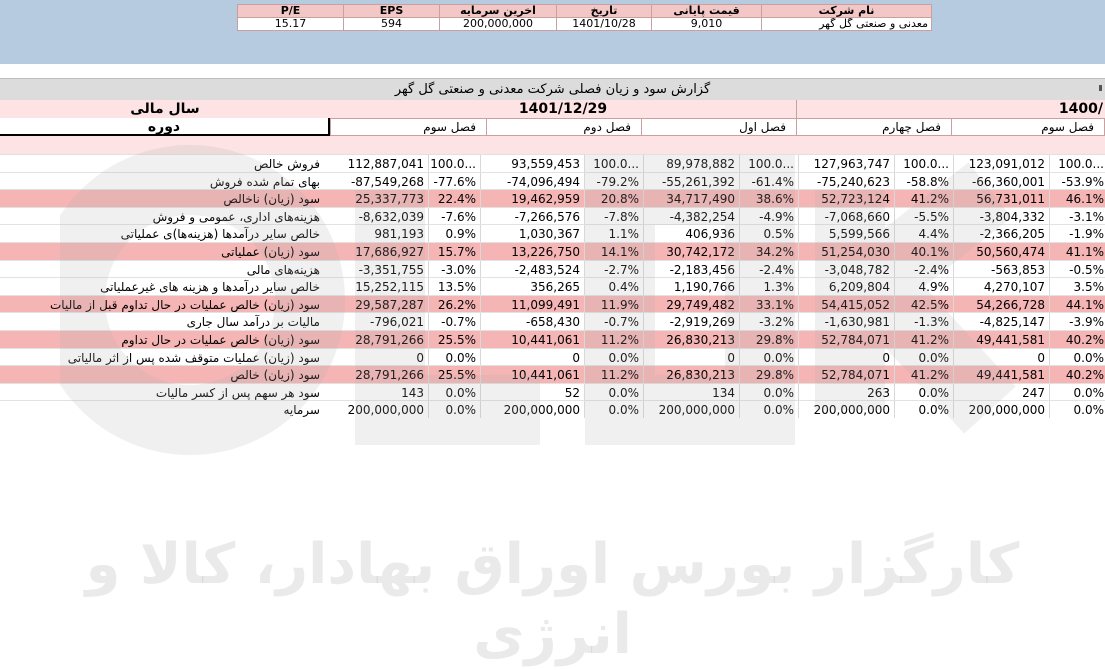 The width and height of the screenshot is (1105, 670). What do you see at coordinates (1002, 286) in the screenshot?
I see `amount-cell: 4,270,107` at bounding box center [1002, 286].